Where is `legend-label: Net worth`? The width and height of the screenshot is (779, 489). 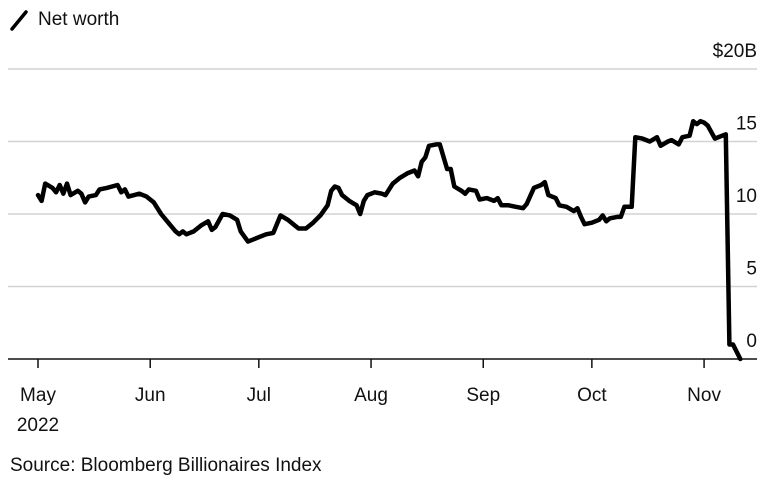 legend-label: Net worth is located at coordinates (78, 19).